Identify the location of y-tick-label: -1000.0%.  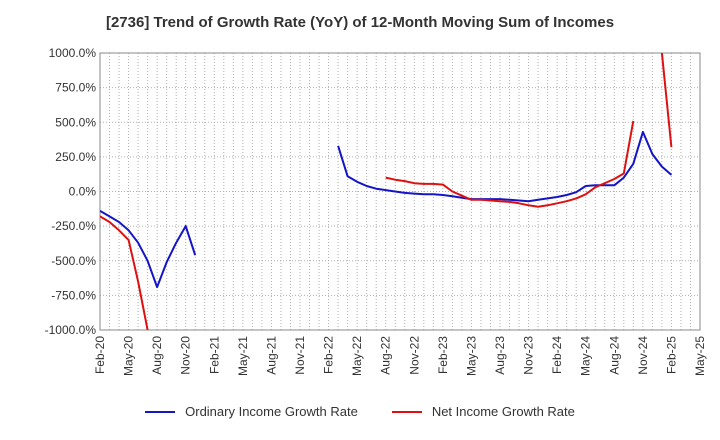
(71, 330).